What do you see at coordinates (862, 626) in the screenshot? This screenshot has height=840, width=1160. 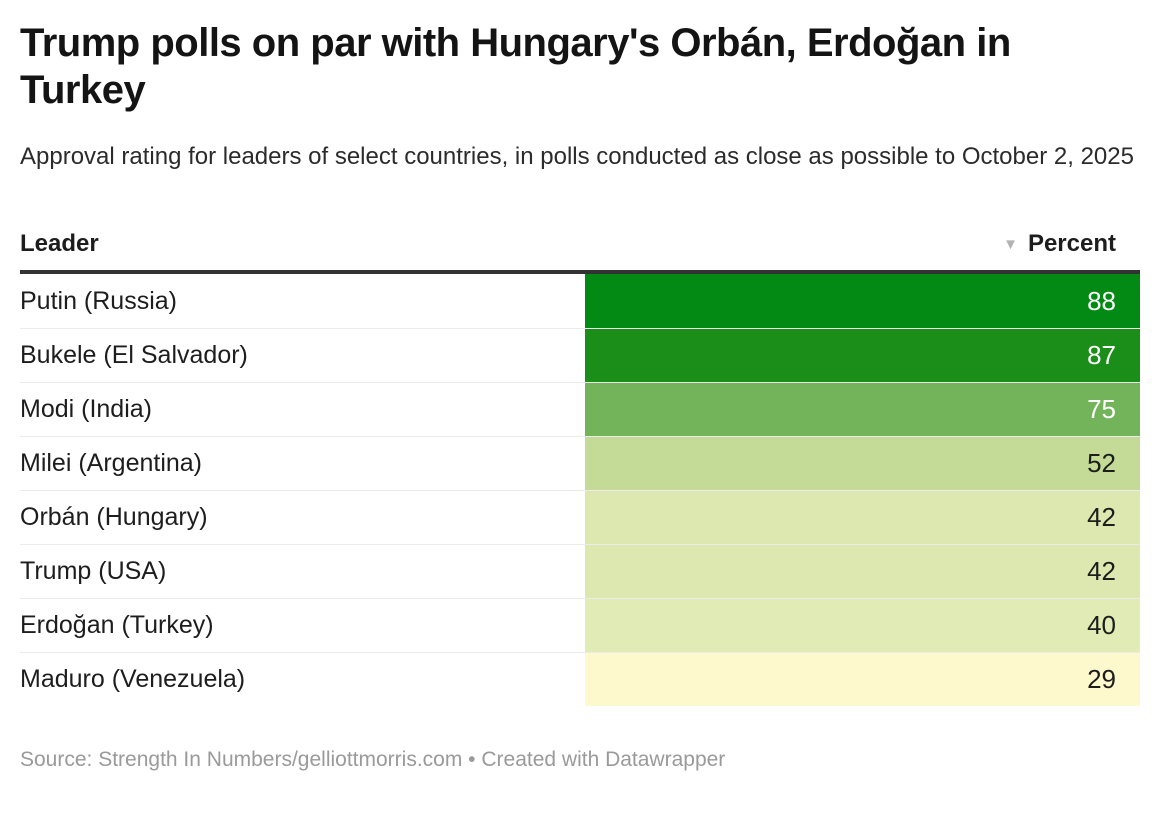 I see `percent-cell: 40` at bounding box center [862, 626].